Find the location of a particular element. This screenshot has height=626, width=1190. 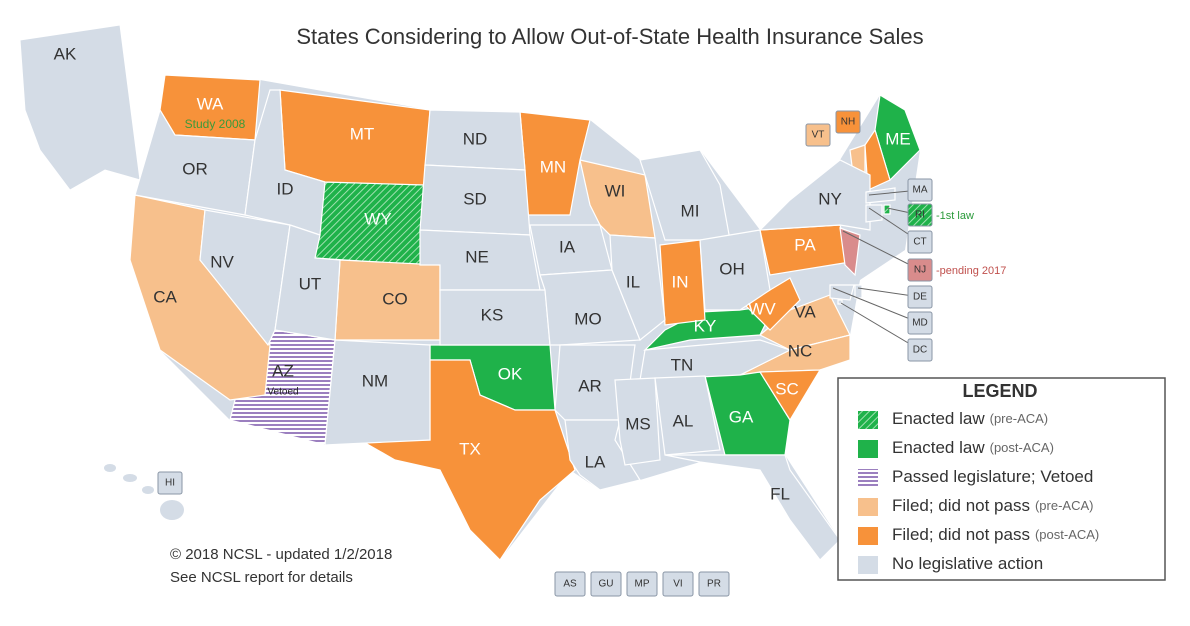

state-label: AZ is located at coordinates (283, 370).